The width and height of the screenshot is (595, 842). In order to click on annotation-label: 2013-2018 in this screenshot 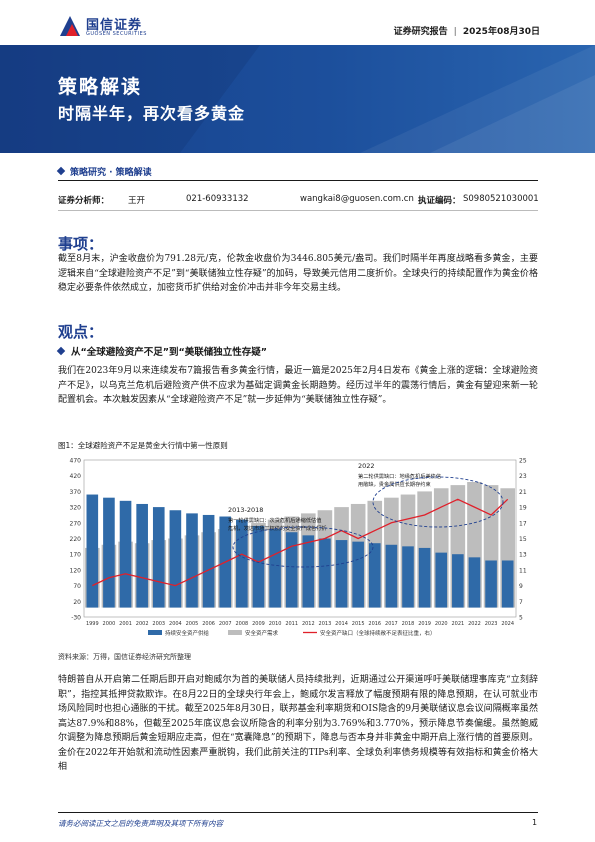, I will do `click(245, 510)`.